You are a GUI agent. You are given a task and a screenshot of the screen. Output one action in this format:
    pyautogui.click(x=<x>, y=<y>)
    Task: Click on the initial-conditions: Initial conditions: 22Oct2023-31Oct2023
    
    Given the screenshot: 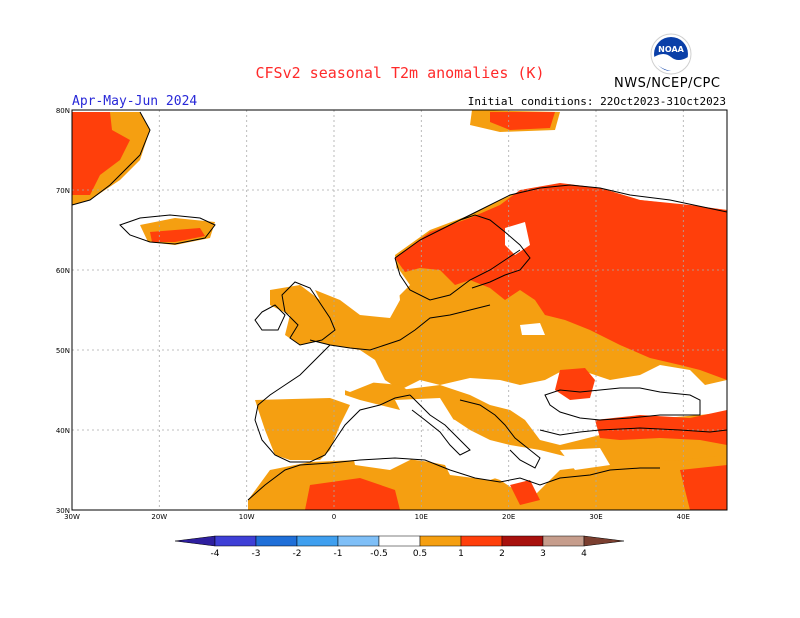 What is the action you would take?
    pyautogui.click(x=596, y=101)
    